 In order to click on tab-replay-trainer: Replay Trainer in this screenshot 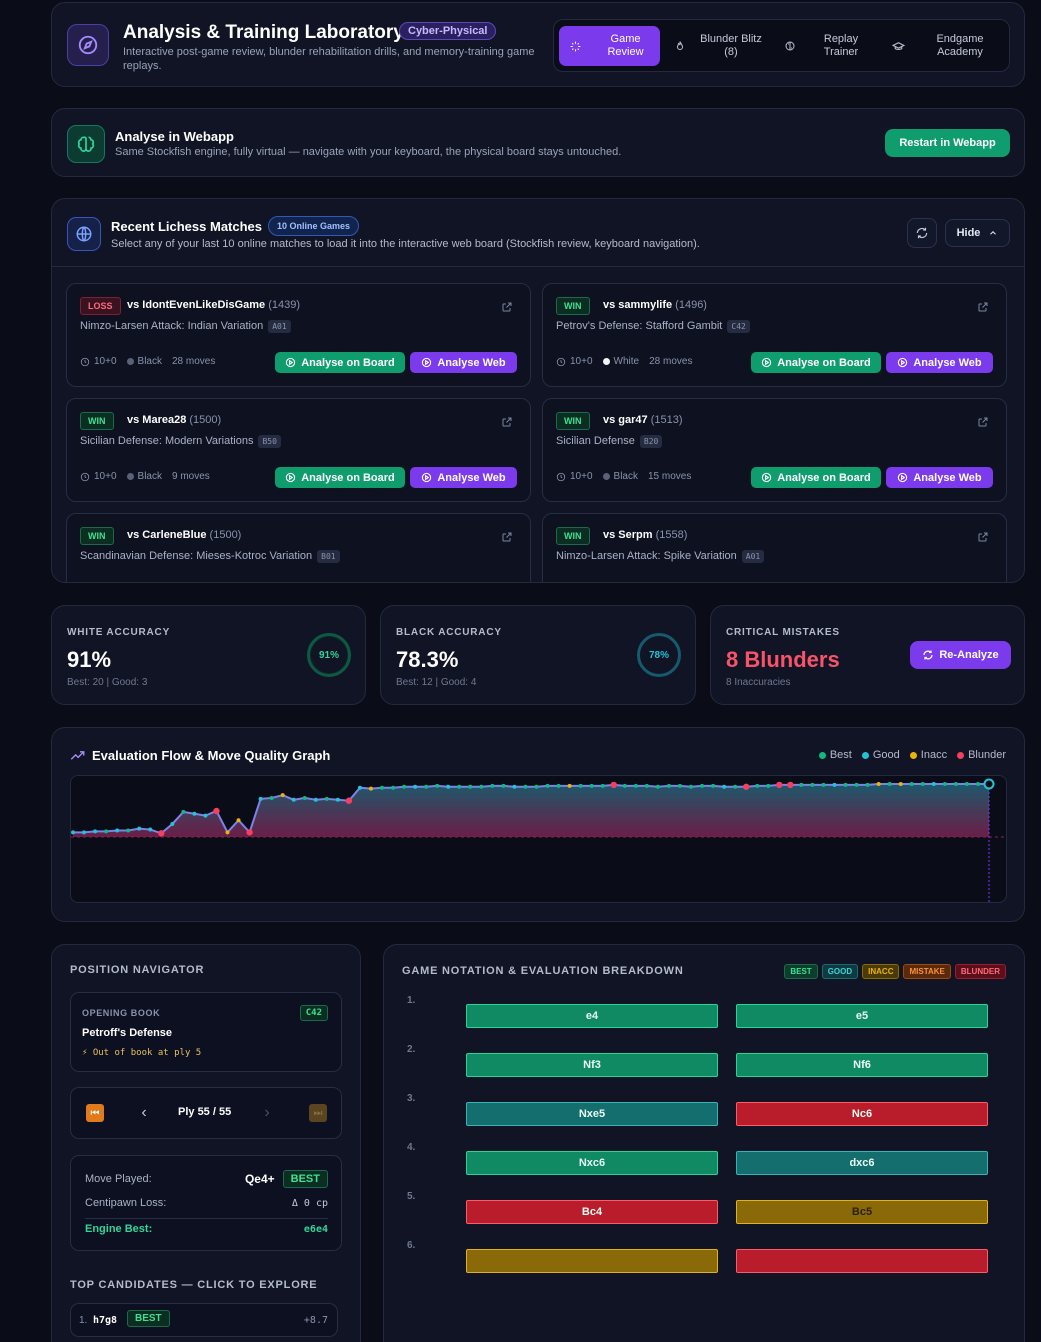, I will do `click(826, 46)`.